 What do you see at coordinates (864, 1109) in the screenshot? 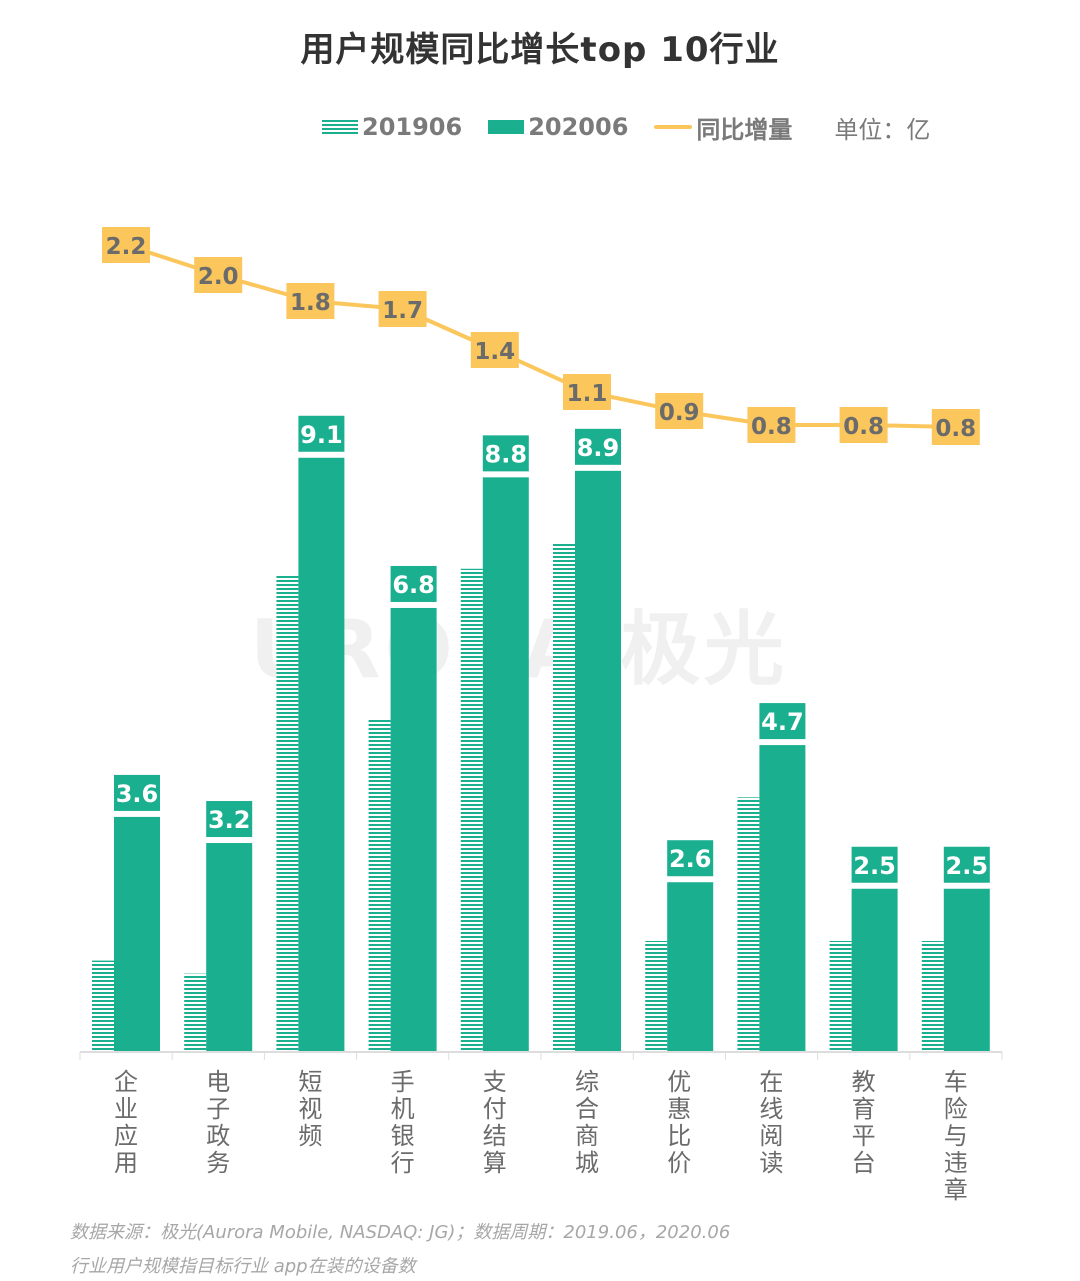
I see `category-label: 育` at bounding box center [864, 1109].